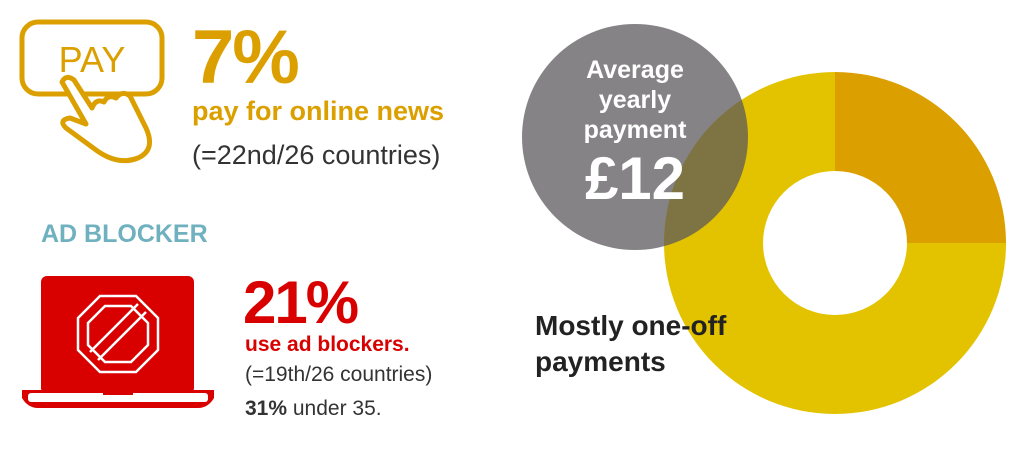 The image size is (1024, 463). Describe the element at coordinates (118, 334) in the screenshot. I see `stop-sign-icon` at that location.